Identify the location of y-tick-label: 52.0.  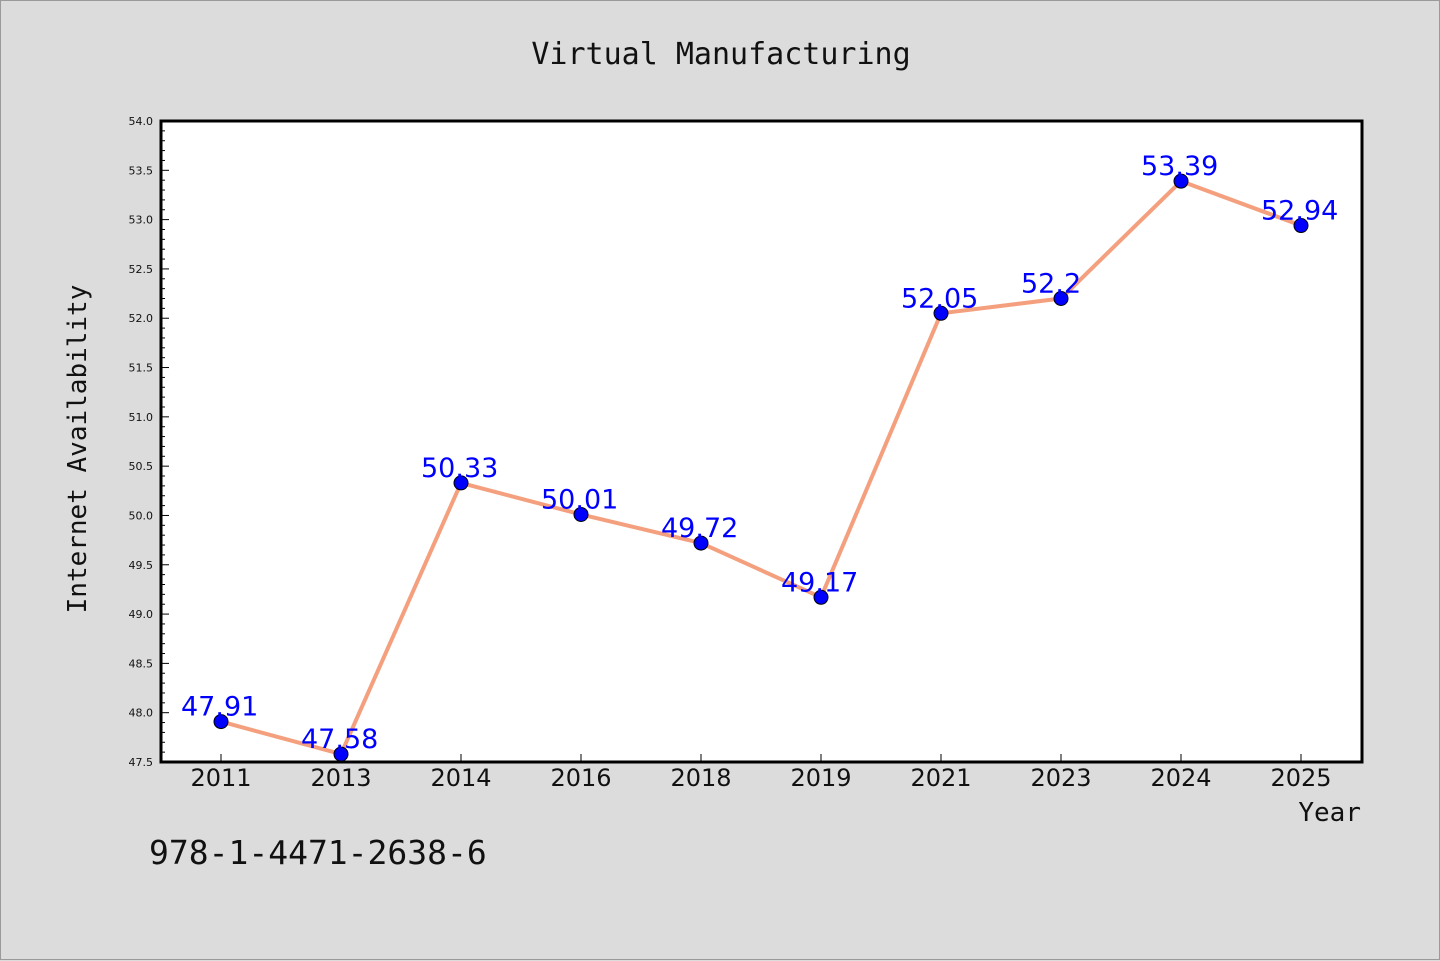
(141, 318).